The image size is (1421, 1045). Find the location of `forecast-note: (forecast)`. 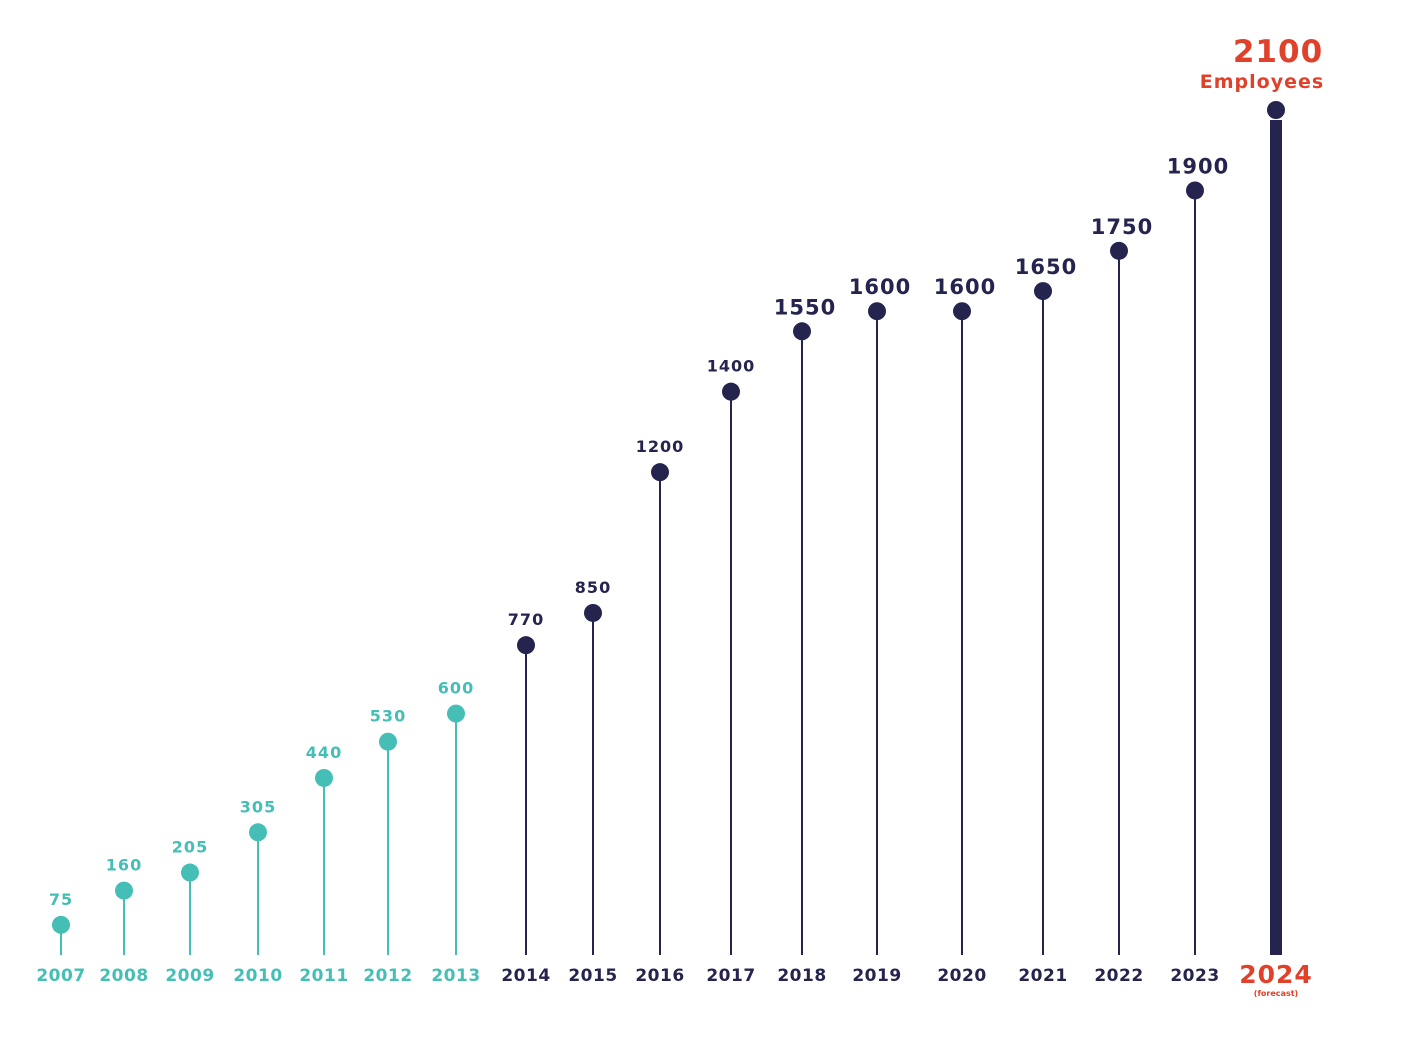

forecast-note: (forecast) is located at coordinates (1276, 993).